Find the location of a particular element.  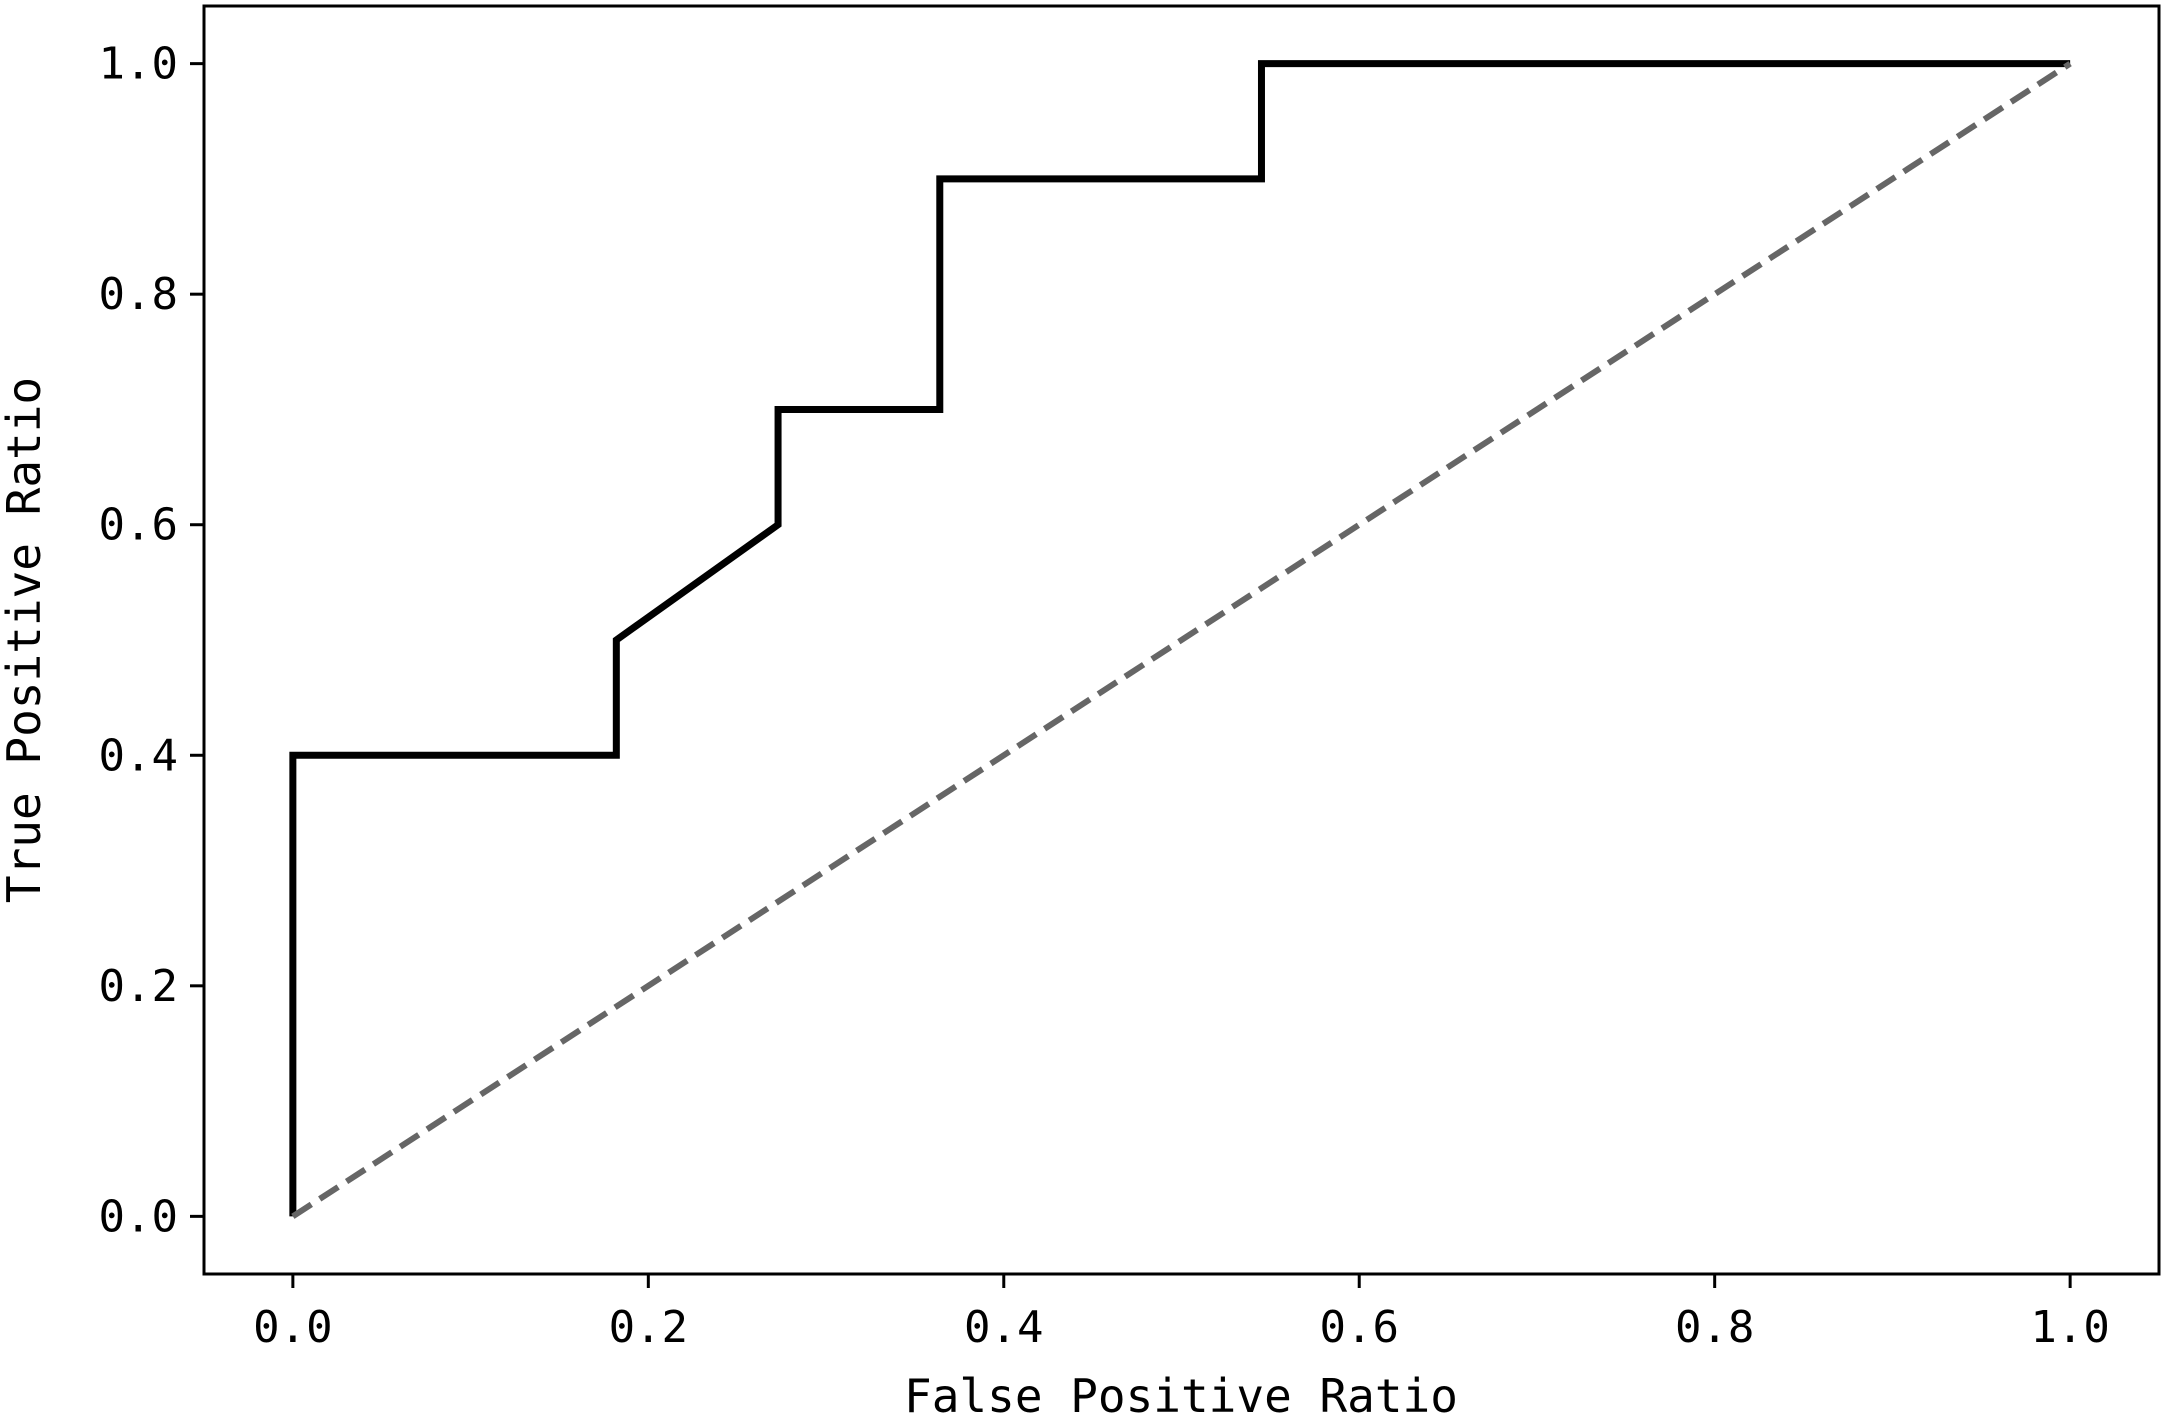

x-tick-label: 0.6 is located at coordinates (1358, 1327).